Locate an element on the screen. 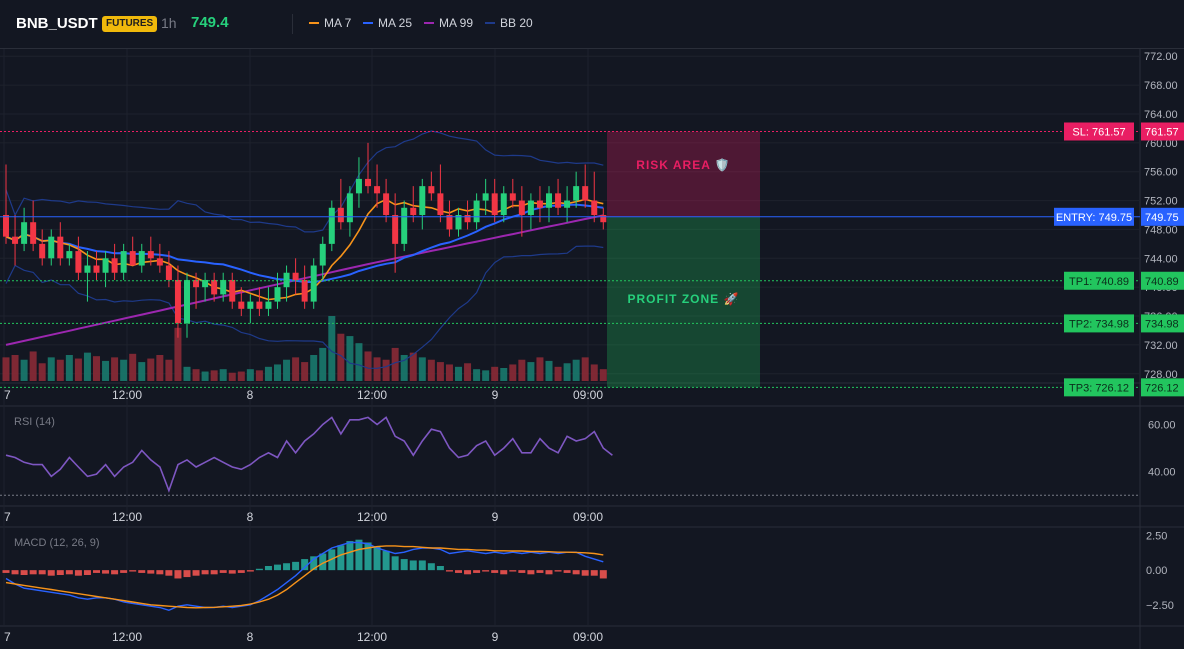 Image resolution: width=1184 pixels, height=649 pixels. ma99-swatch is located at coordinates (429, 23).